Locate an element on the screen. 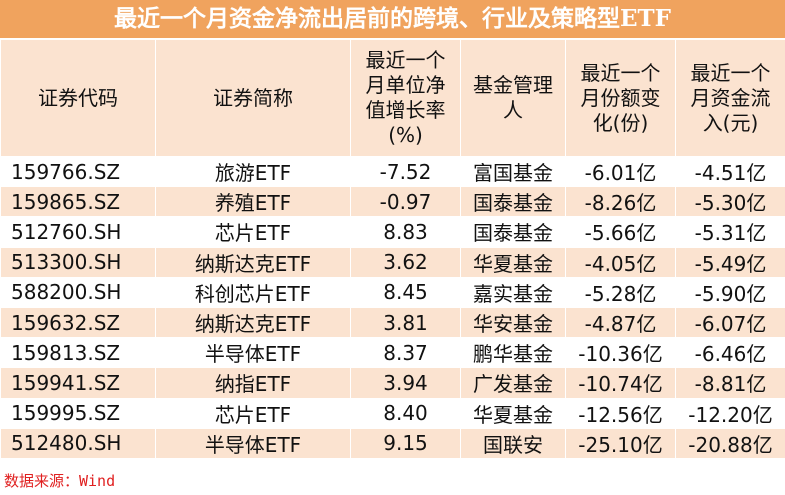  header-line: 入(元) is located at coordinates (730, 122).